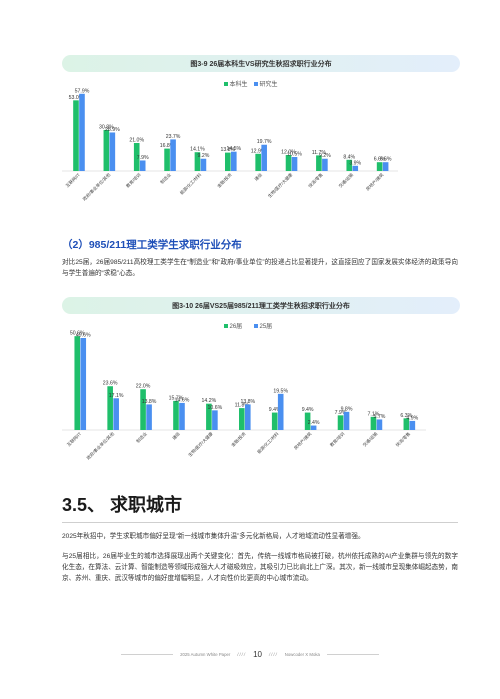 The image size is (500, 699). What do you see at coordinates (116, 396) in the screenshot?
I see `data-label: 17.1%` at bounding box center [116, 396].